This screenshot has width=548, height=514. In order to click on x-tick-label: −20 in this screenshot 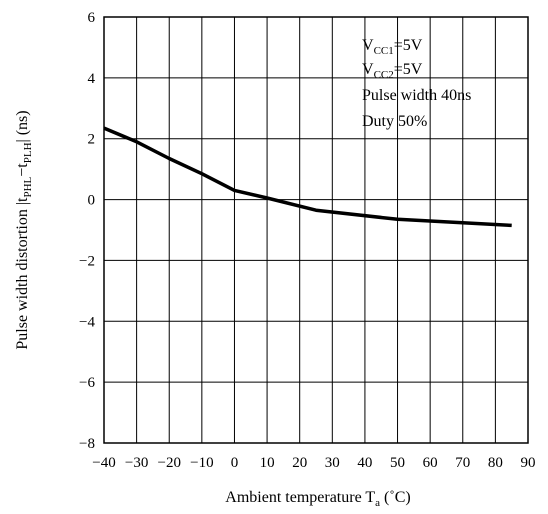, I will do `click(168, 463)`.